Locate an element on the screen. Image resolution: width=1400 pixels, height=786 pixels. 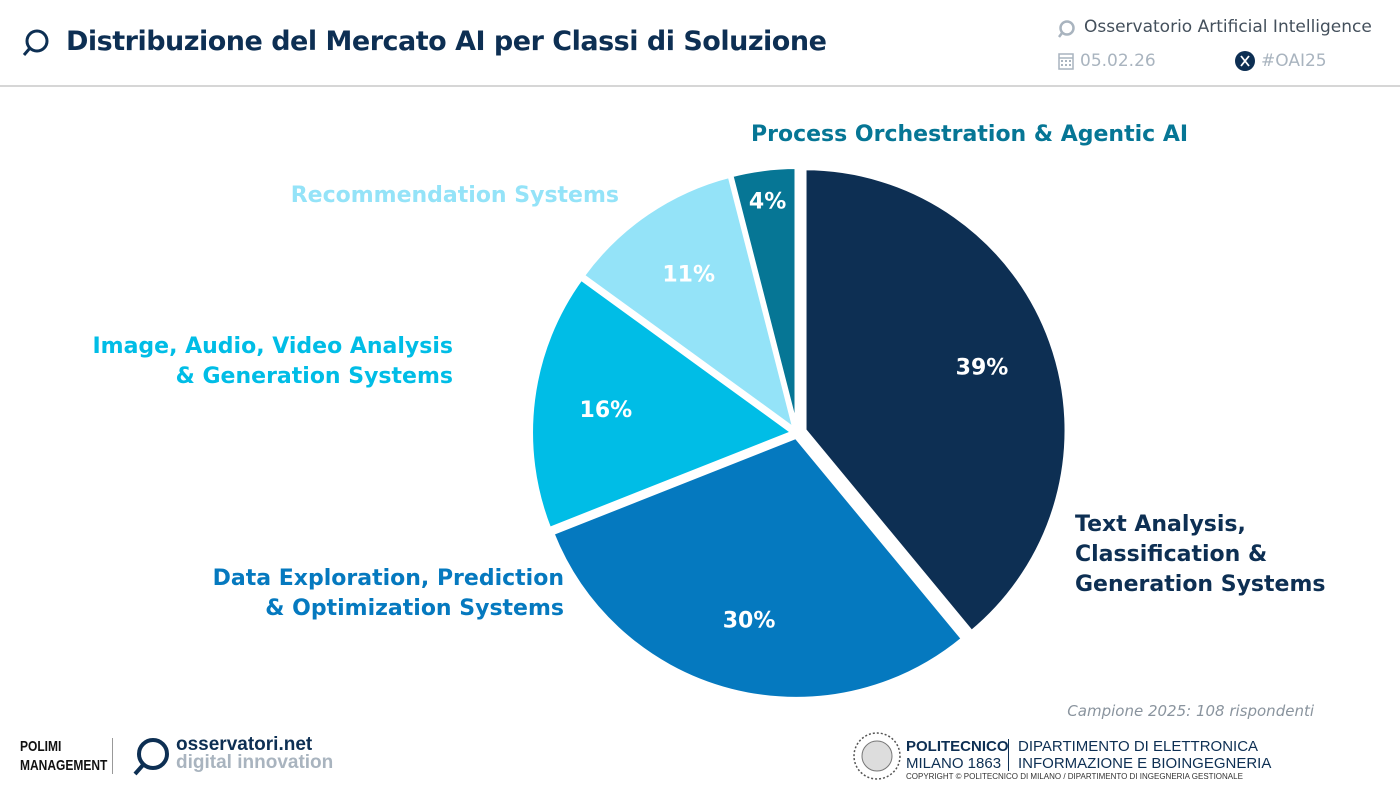
date: 05.02.26 is located at coordinates (1118, 61).